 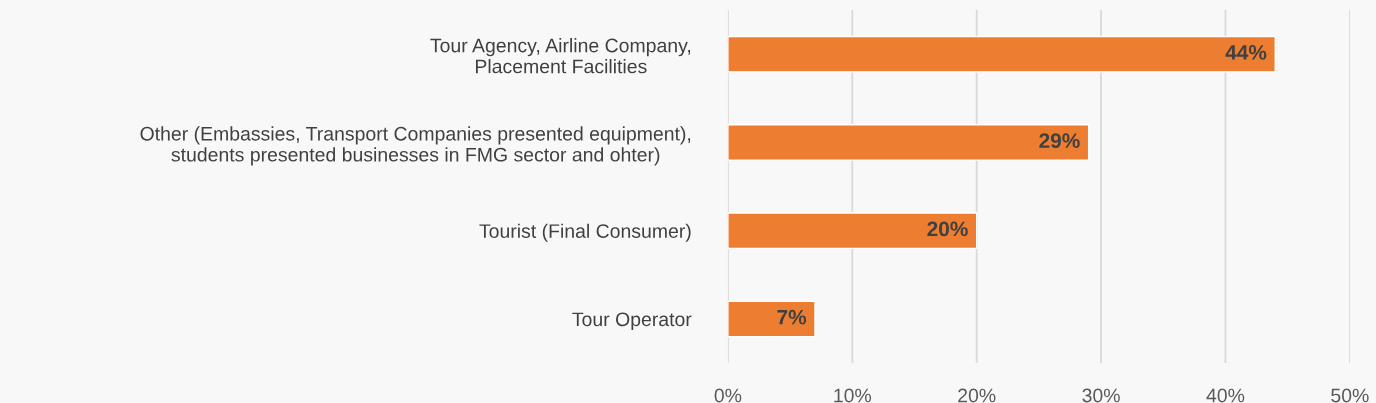 I want to click on y-tick-label: Other (Embassies, Transport Companies presented equipment), students presented businesses in FMG sector and ohter), so click(x=415, y=146).